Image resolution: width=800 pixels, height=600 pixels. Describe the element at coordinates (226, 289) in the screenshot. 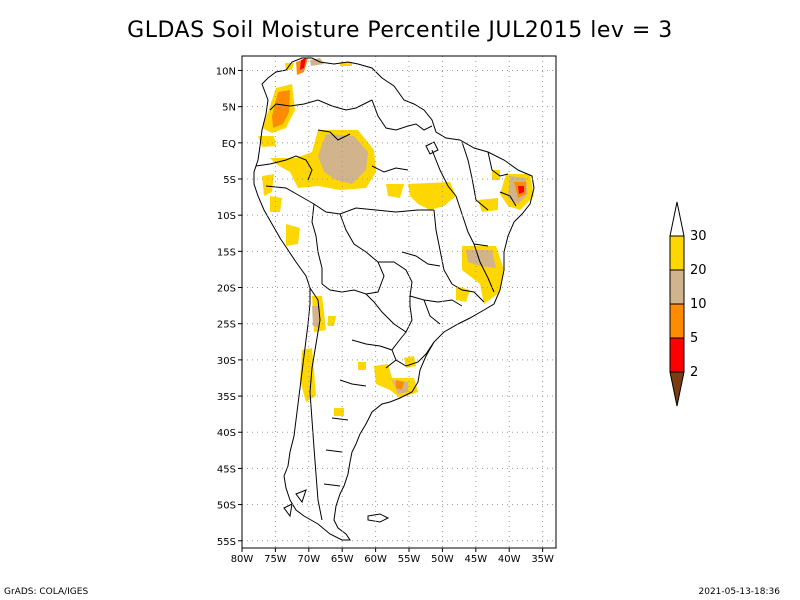

I see `lat-tick-label: 20S` at that location.